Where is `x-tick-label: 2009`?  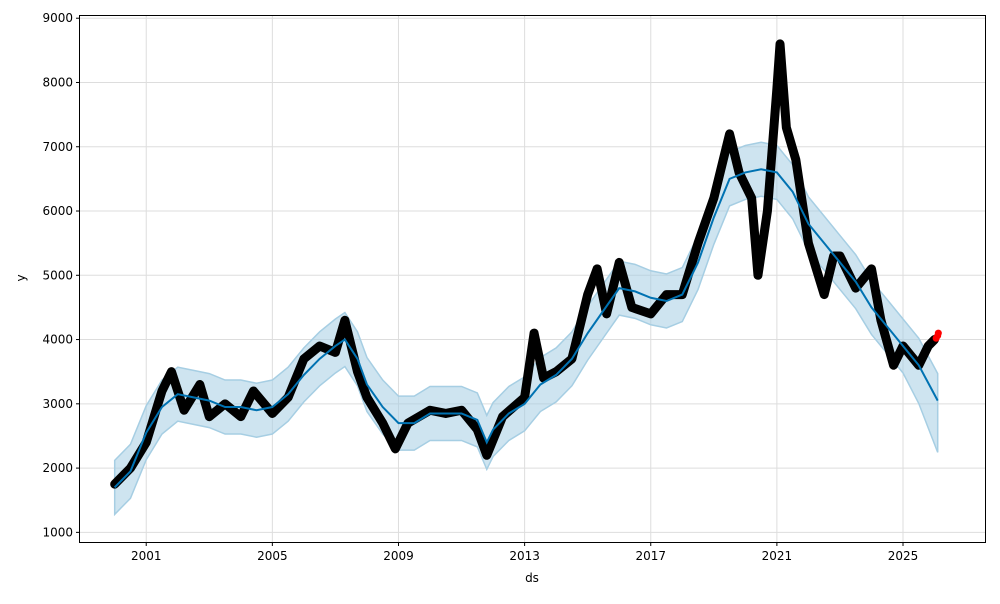
x-tick-label: 2009 is located at coordinates (398, 556).